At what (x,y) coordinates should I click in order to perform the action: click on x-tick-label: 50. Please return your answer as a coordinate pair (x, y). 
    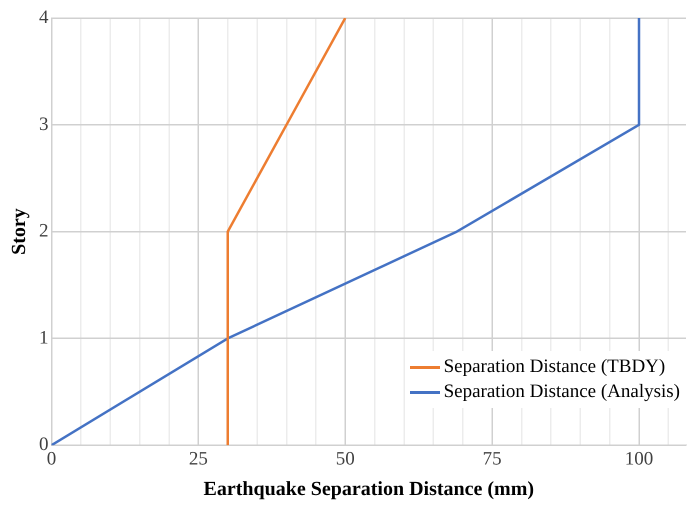
    Looking at the image, I should click on (345, 459).